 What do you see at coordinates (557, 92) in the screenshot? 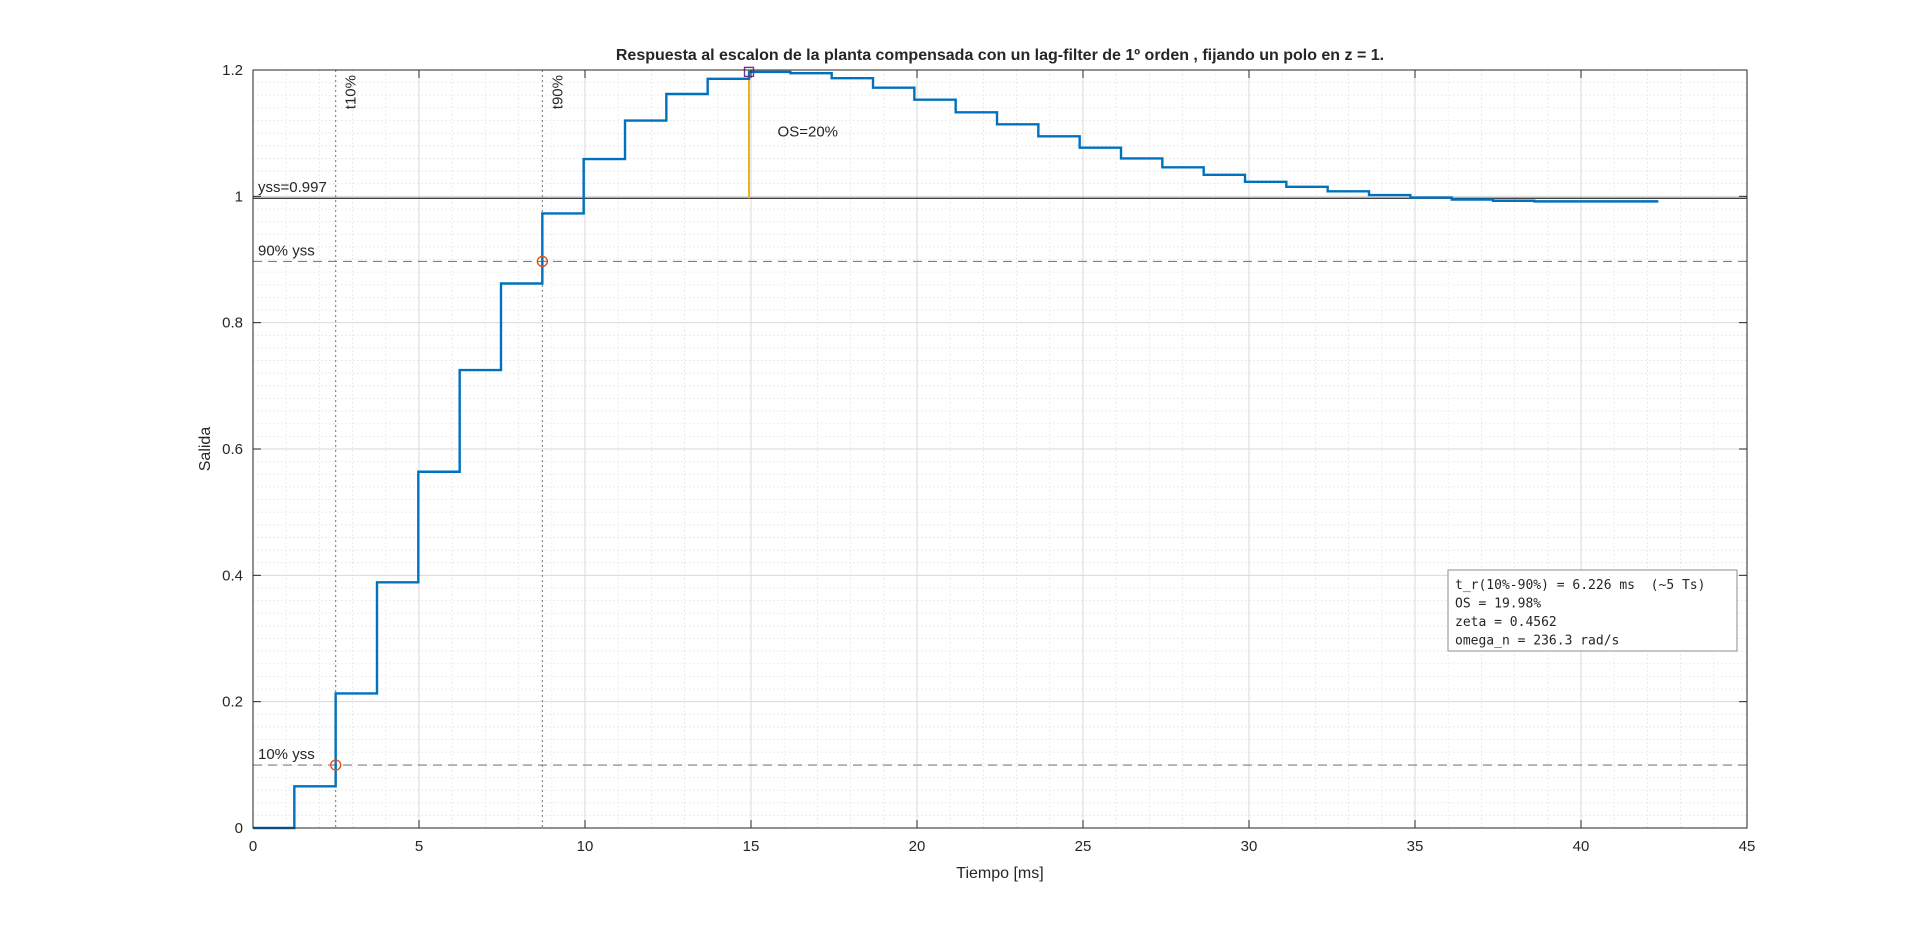
I see `reference-line-label: t90%` at bounding box center [557, 92].